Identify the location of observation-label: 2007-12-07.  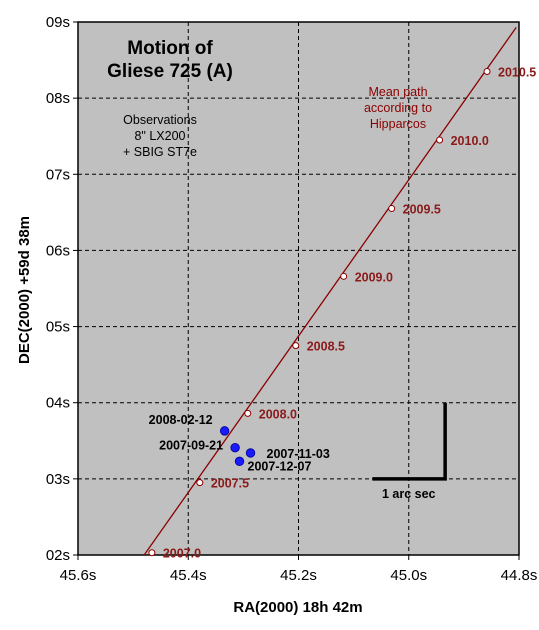
(280, 466).